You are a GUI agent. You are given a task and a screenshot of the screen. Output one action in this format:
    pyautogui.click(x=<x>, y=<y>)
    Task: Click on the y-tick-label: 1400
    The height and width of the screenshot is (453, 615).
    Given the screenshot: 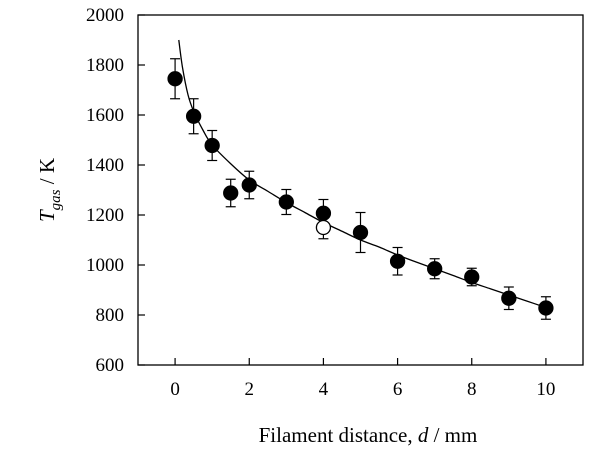 What is the action you would take?
    pyautogui.click(x=105, y=165)
    